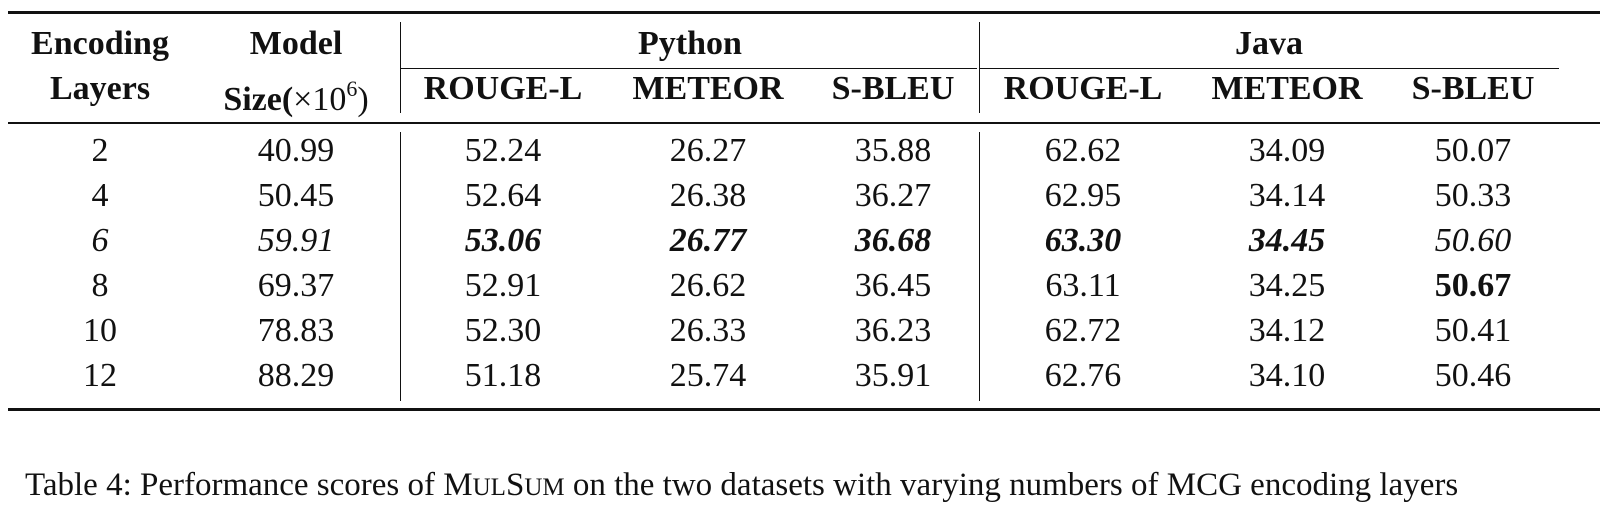  What do you see at coordinates (804, 123) in the screenshot?
I see `table-header-rule` at bounding box center [804, 123].